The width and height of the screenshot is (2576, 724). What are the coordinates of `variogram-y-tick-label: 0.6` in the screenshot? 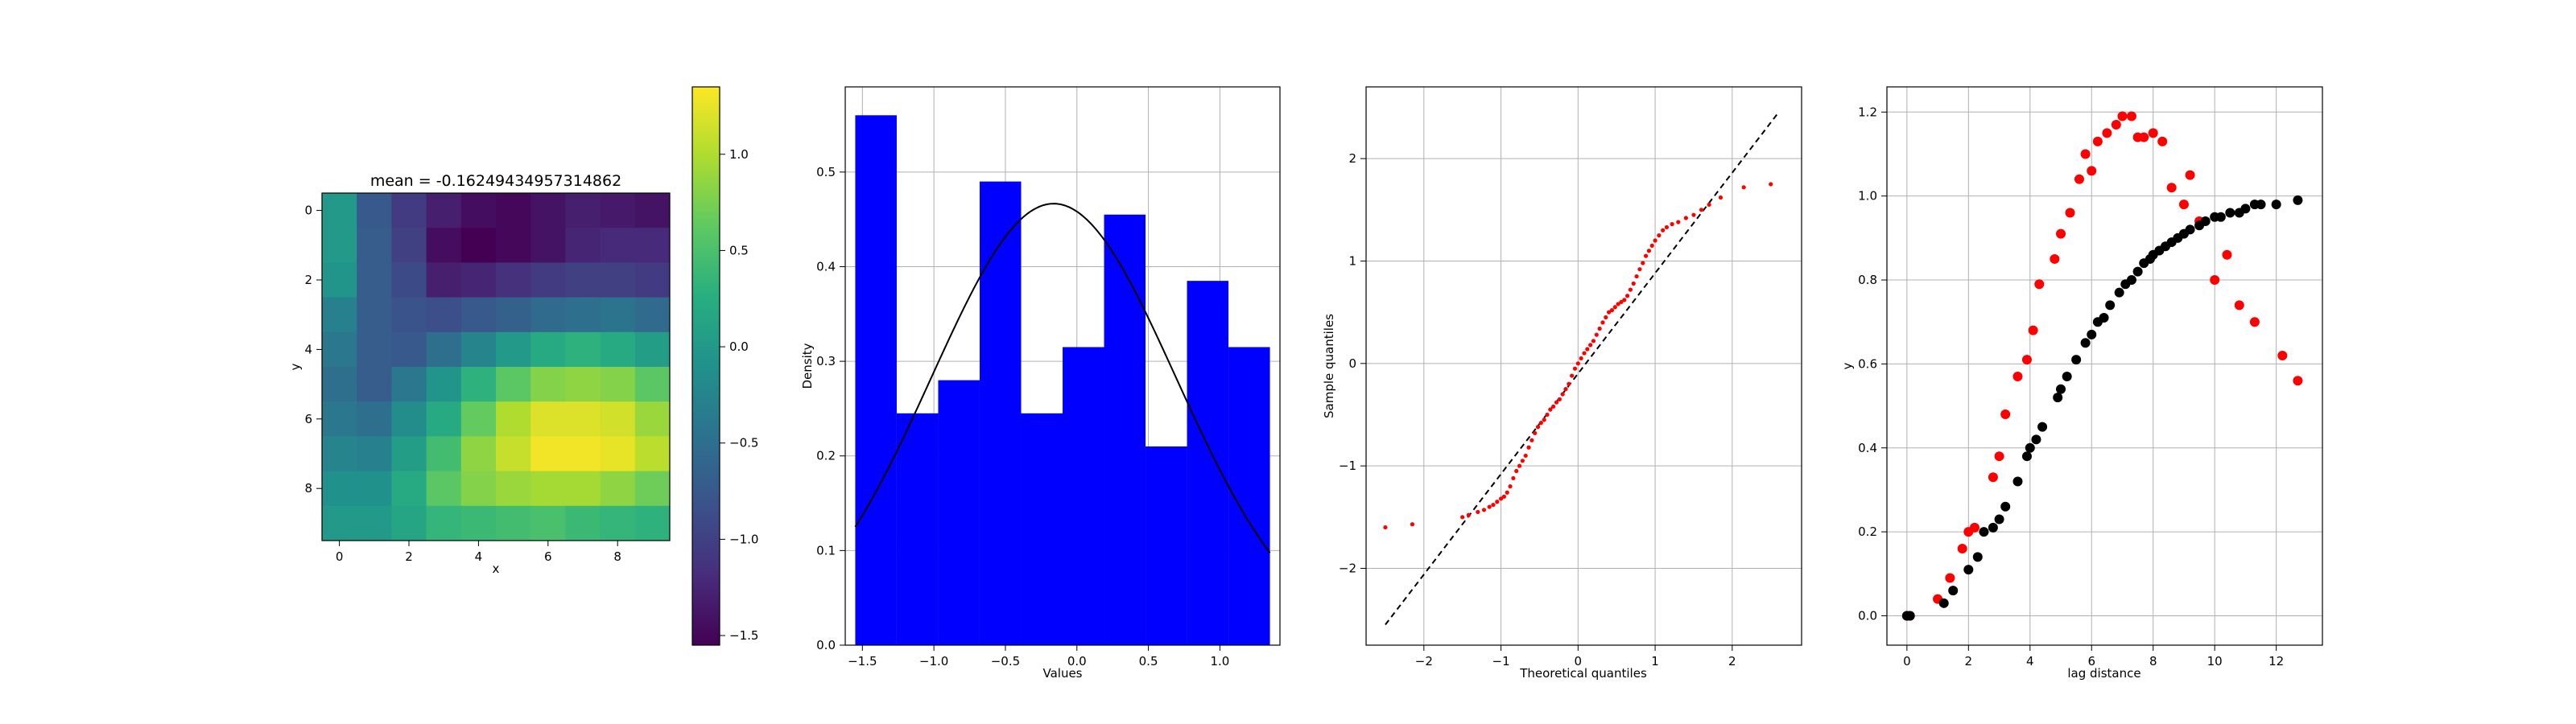 It's located at (1867, 363).